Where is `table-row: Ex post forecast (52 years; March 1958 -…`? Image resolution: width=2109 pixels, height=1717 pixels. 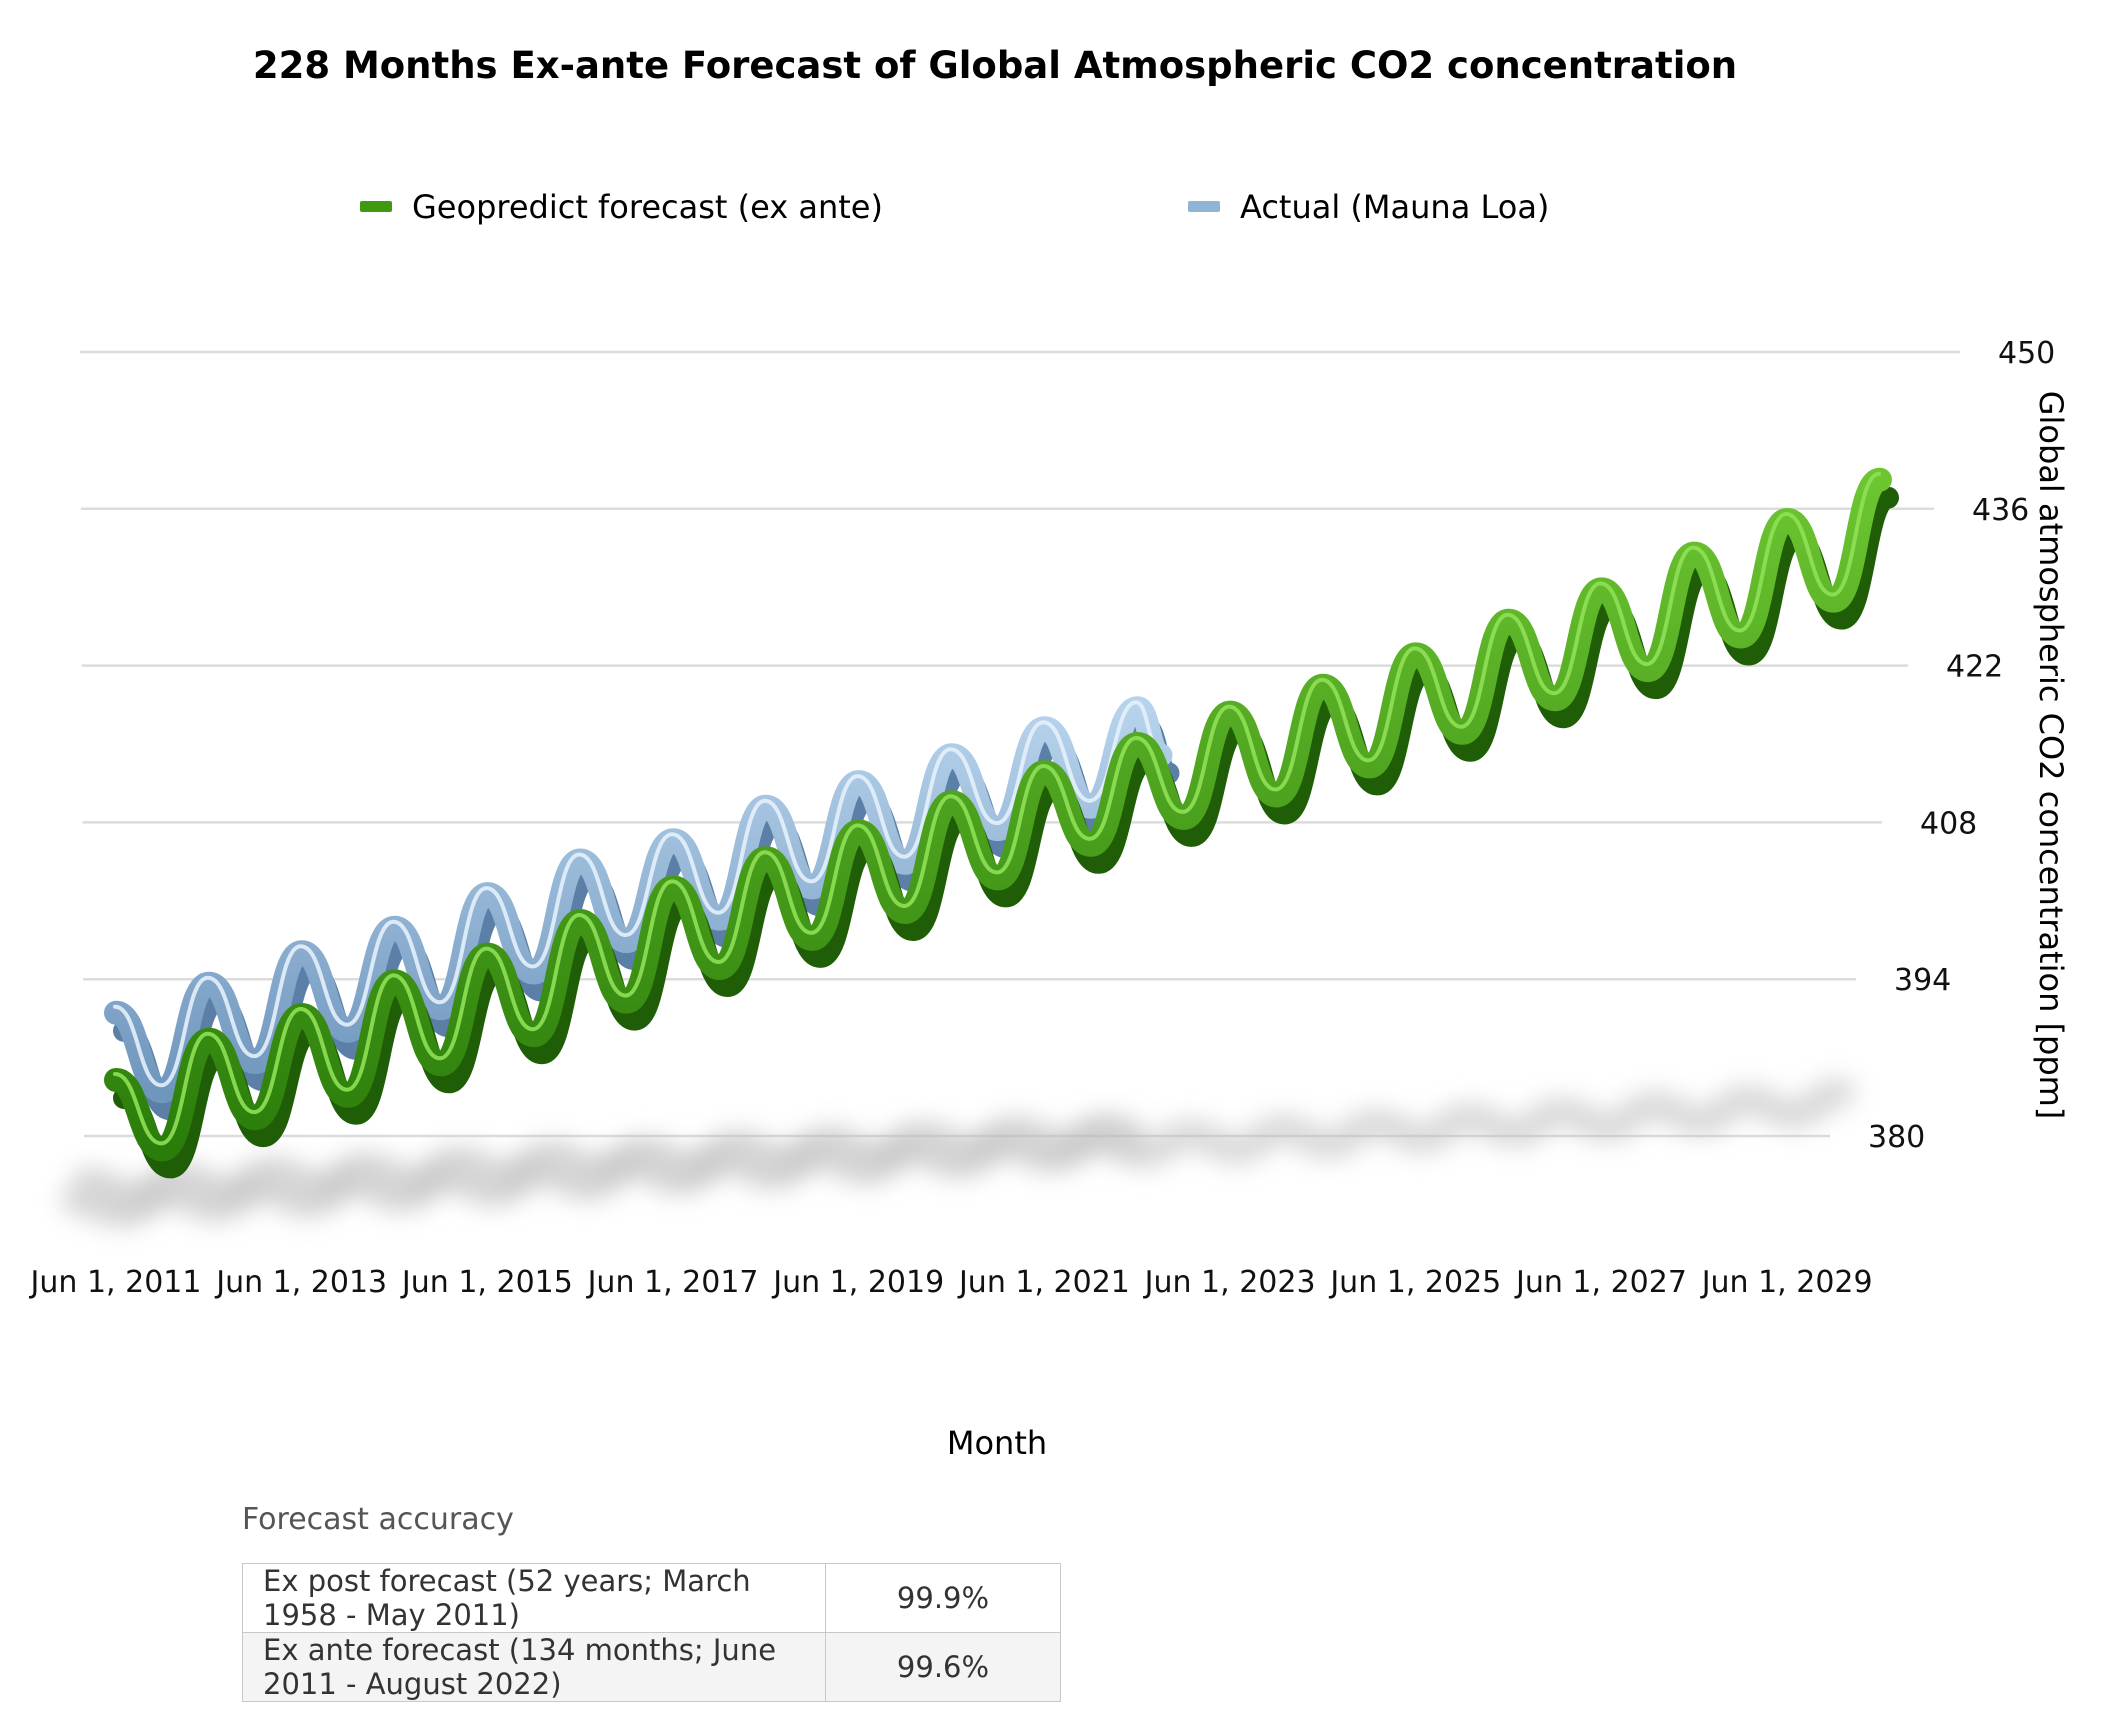 table-row: Ex post forecast (52 years; March 1958 -… is located at coordinates (651, 1598).